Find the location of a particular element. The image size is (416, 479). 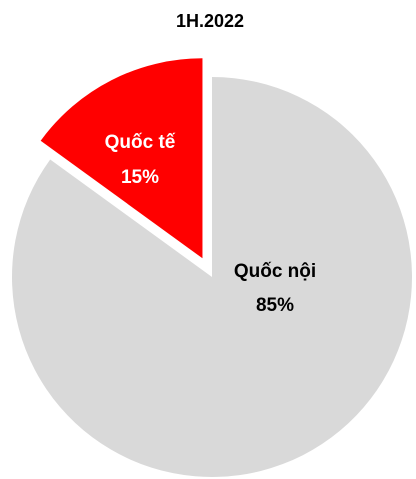

slice-label: Quốc nội is located at coordinates (275, 271).